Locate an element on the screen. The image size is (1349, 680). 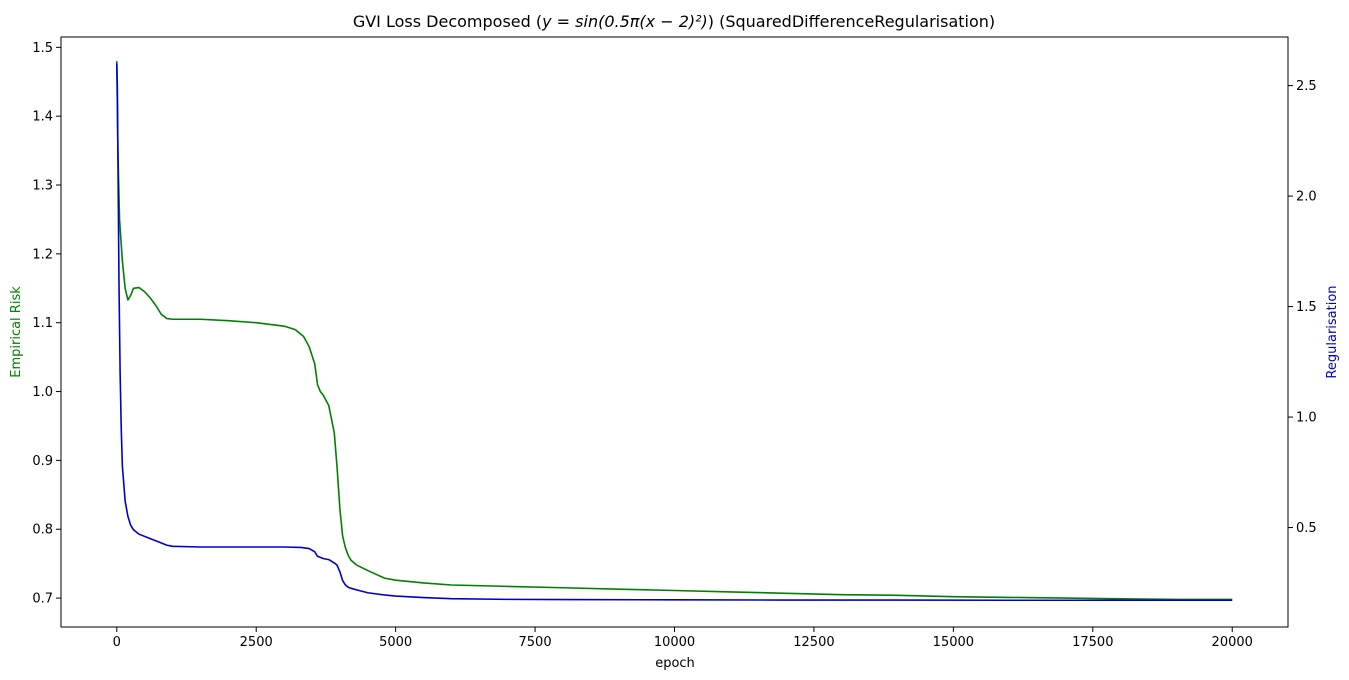
x-tick-label: 10000 is located at coordinates (674, 642).